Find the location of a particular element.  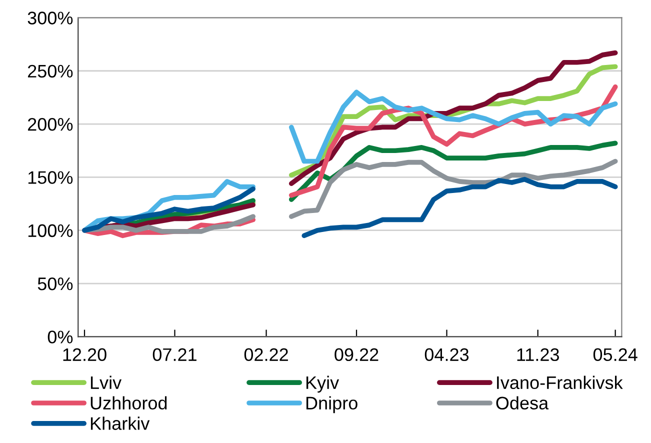

y-tick-label: 250% is located at coordinates (50, 71).